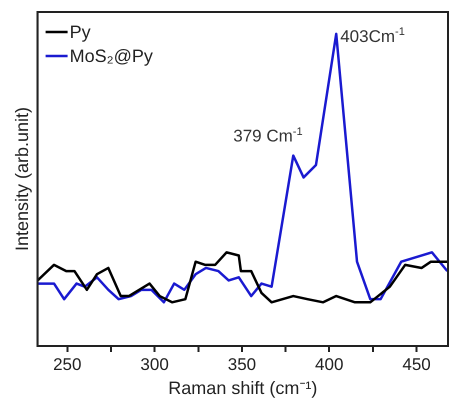 This screenshot has width=458, height=408. I want to click on x-tick-label: 400, so click(329, 364).